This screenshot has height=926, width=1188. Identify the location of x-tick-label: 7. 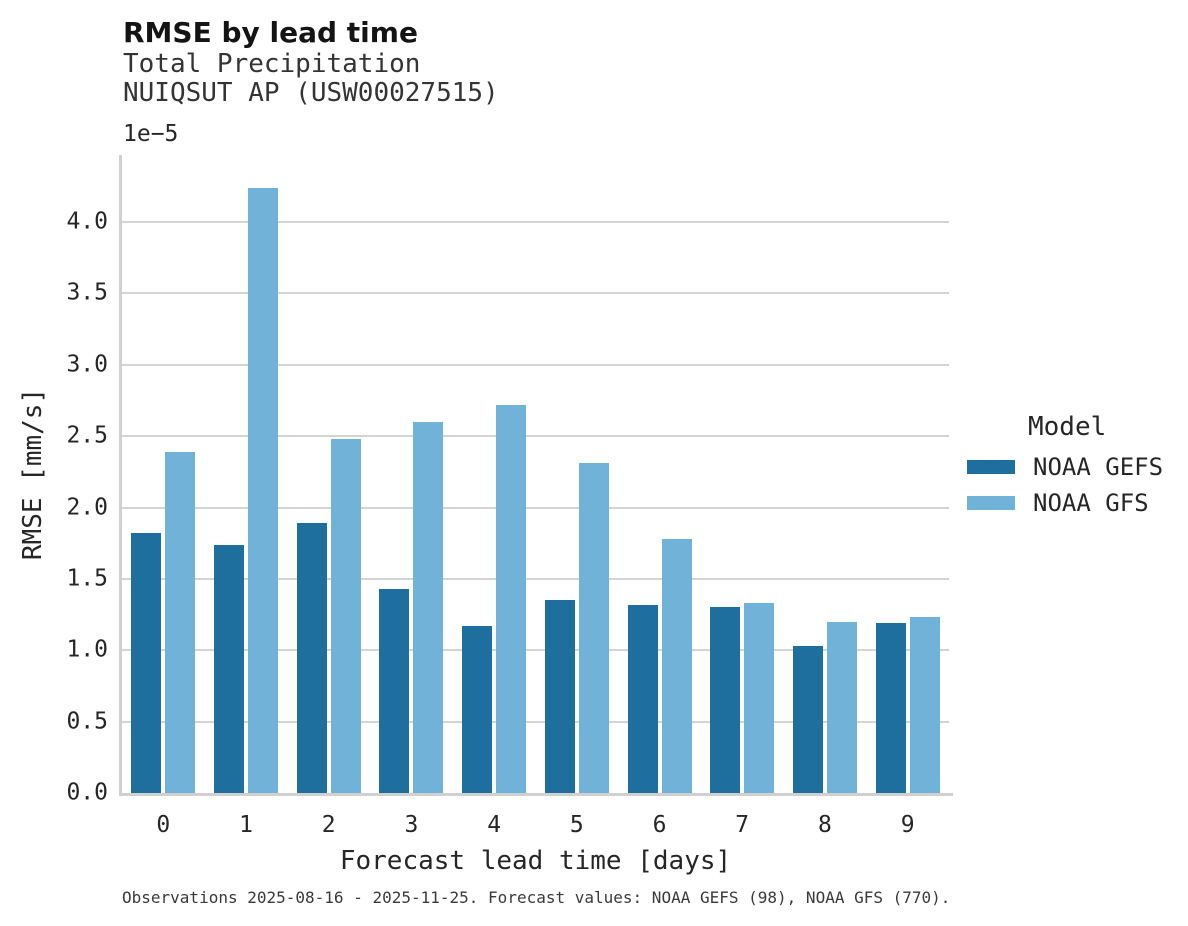
(742, 825).